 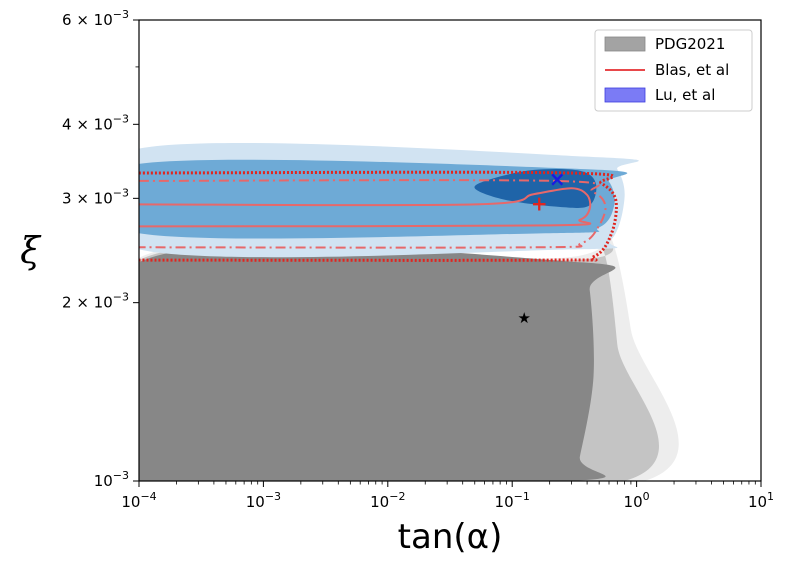 What do you see at coordinates (524, 318) in the screenshot?
I see `marker-black-star: ★` at bounding box center [524, 318].